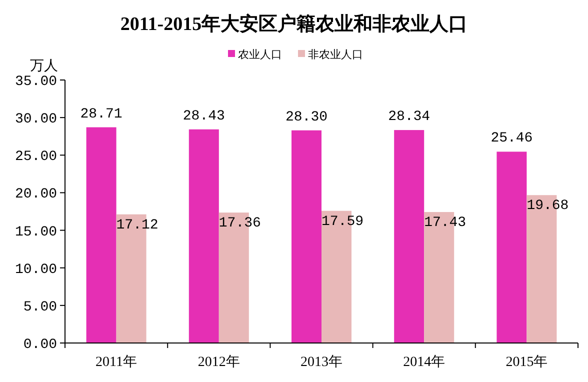 The width and height of the screenshot is (588, 382). Describe the element at coordinates (117, 362) in the screenshot. I see `x-tick-label: 2011年` at that location.